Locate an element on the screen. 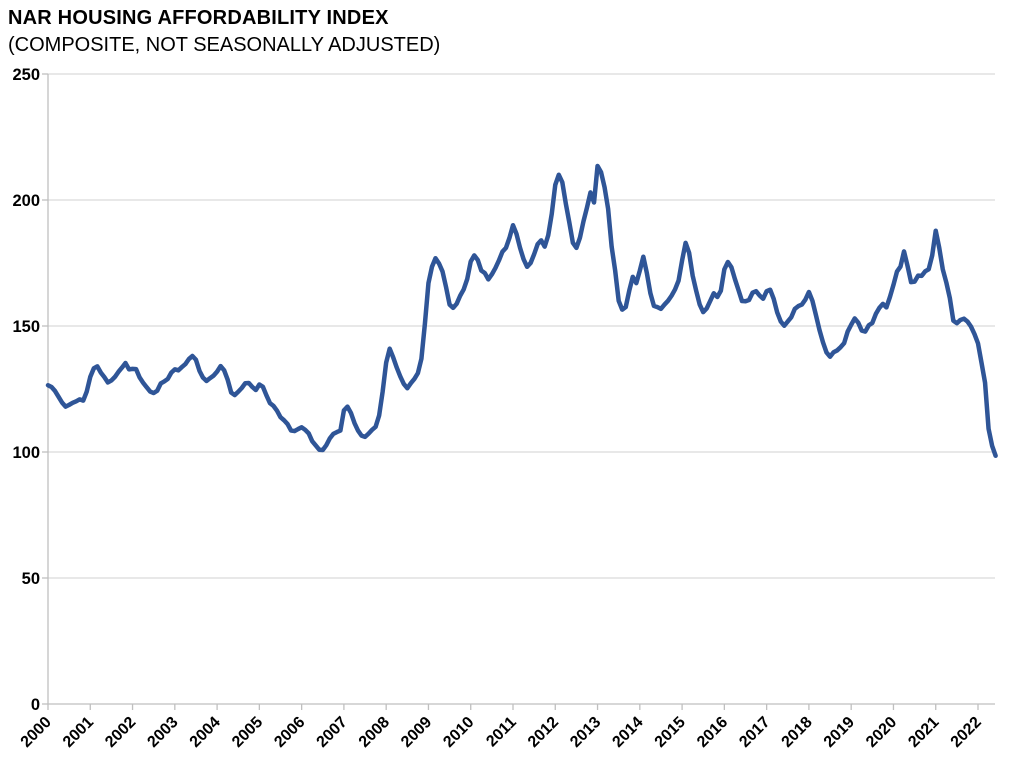 This screenshot has width=1024, height=760. x-tick-label: 2020 is located at coordinates (881, 732).